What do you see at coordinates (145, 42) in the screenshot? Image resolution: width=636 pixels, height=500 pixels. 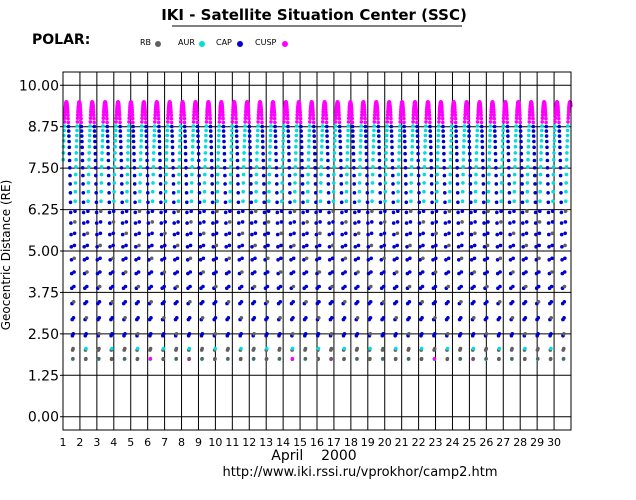 I see `legend-label: RB` at bounding box center [145, 42].